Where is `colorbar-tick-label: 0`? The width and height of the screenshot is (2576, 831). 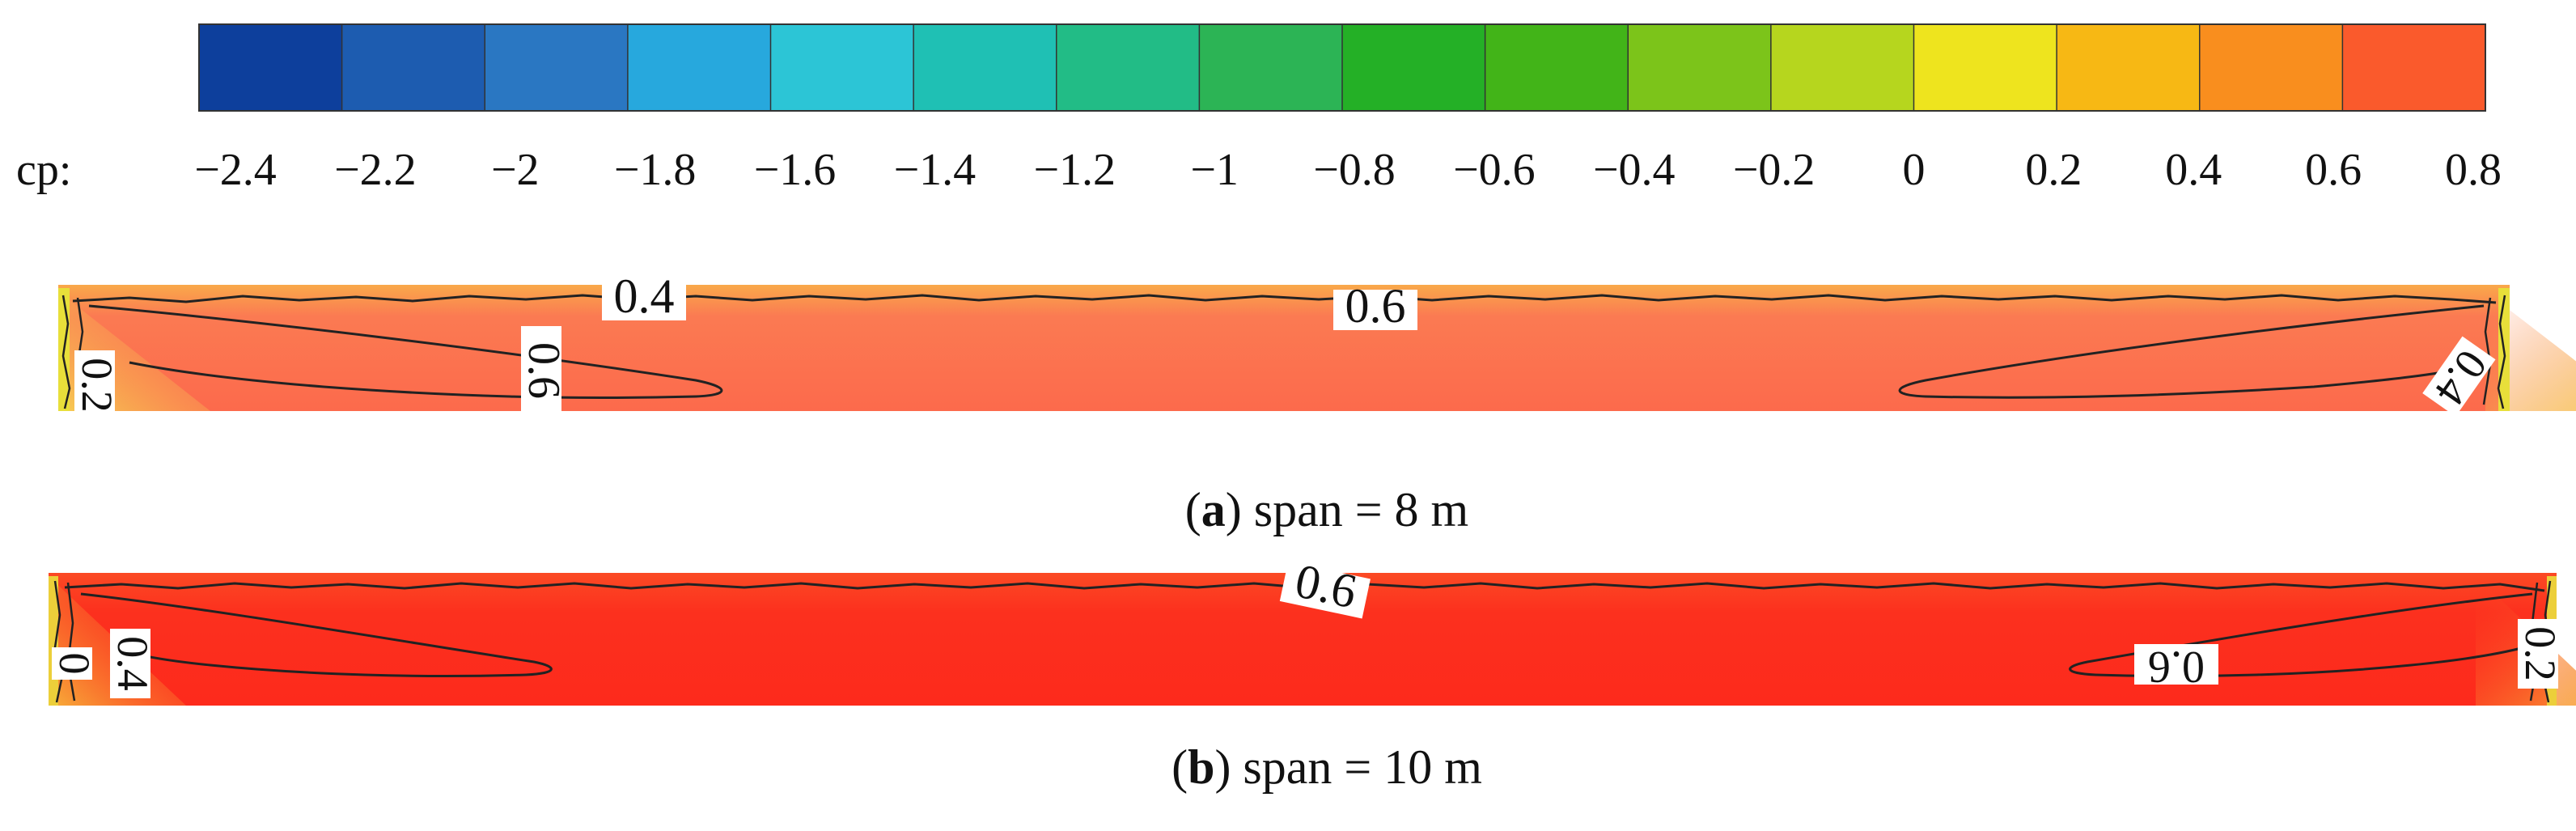
colorbar-tick-label: 0 is located at coordinates (1914, 170).